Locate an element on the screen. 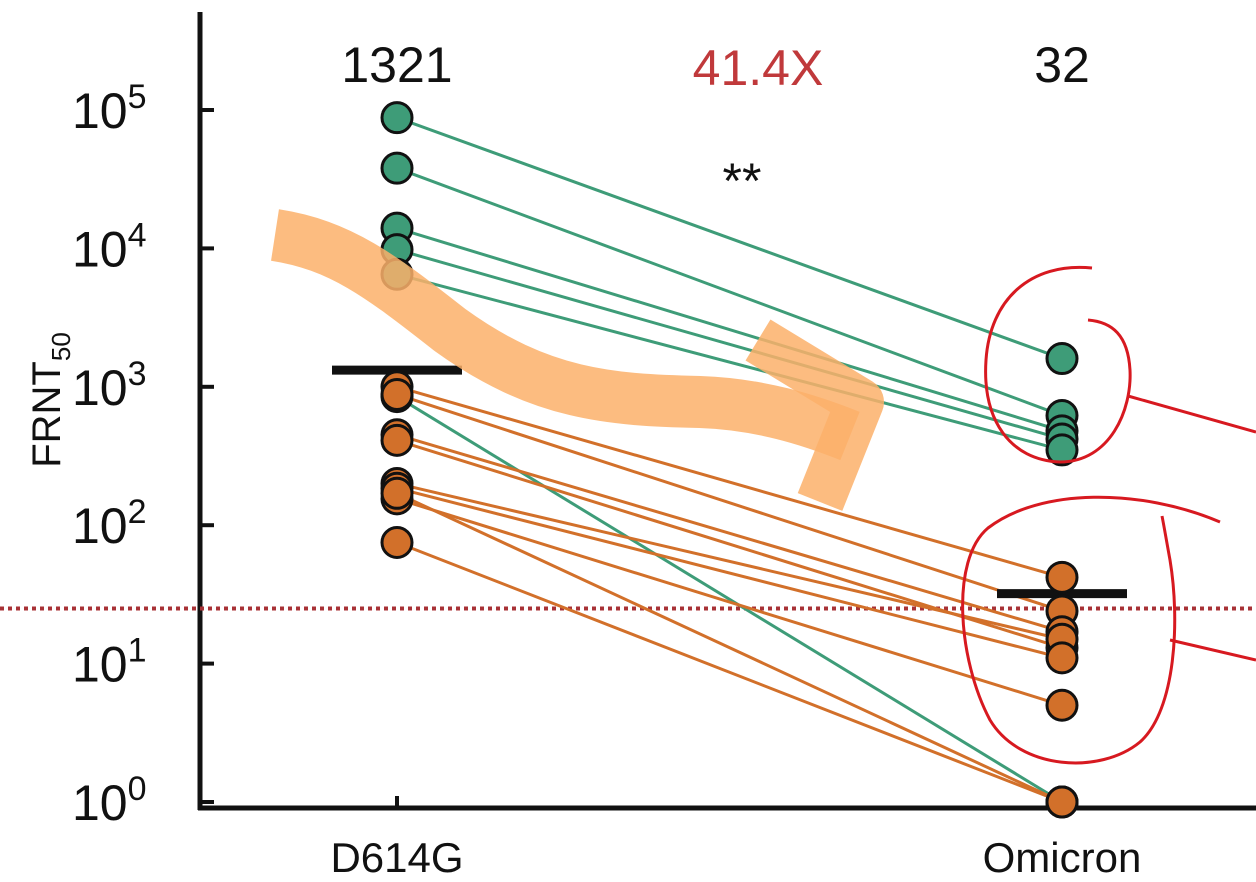 This screenshot has height=882, width=1256. y-tick-label-10: 10¹ is located at coordinates (109, 662).